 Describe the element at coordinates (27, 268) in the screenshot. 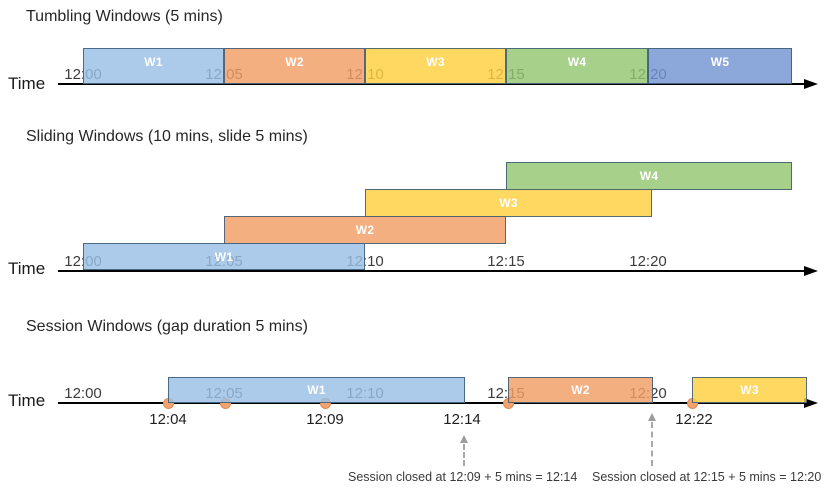

I see `sliding-time-axis-label: Time` at that location.